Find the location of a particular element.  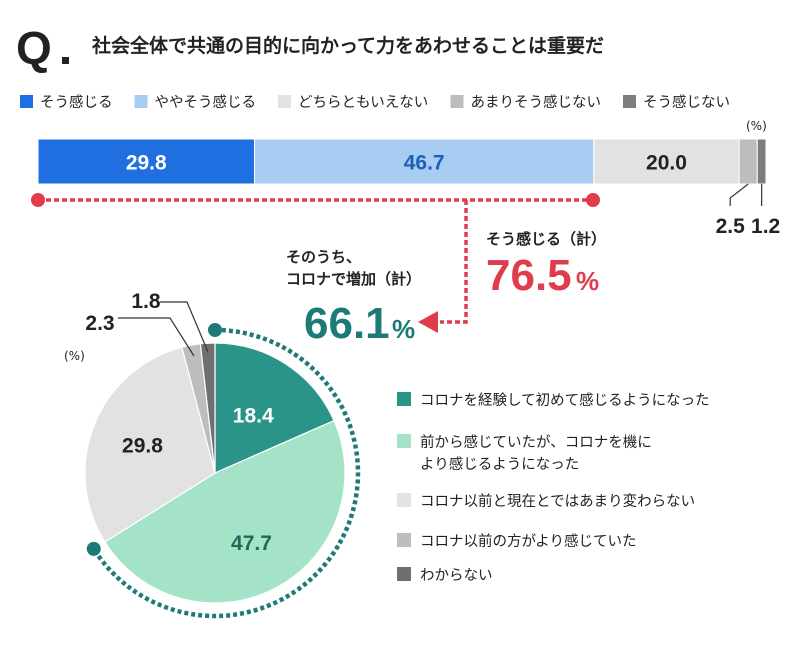

total-caption: そう感じる（計） is located at coordinates (546, 239).